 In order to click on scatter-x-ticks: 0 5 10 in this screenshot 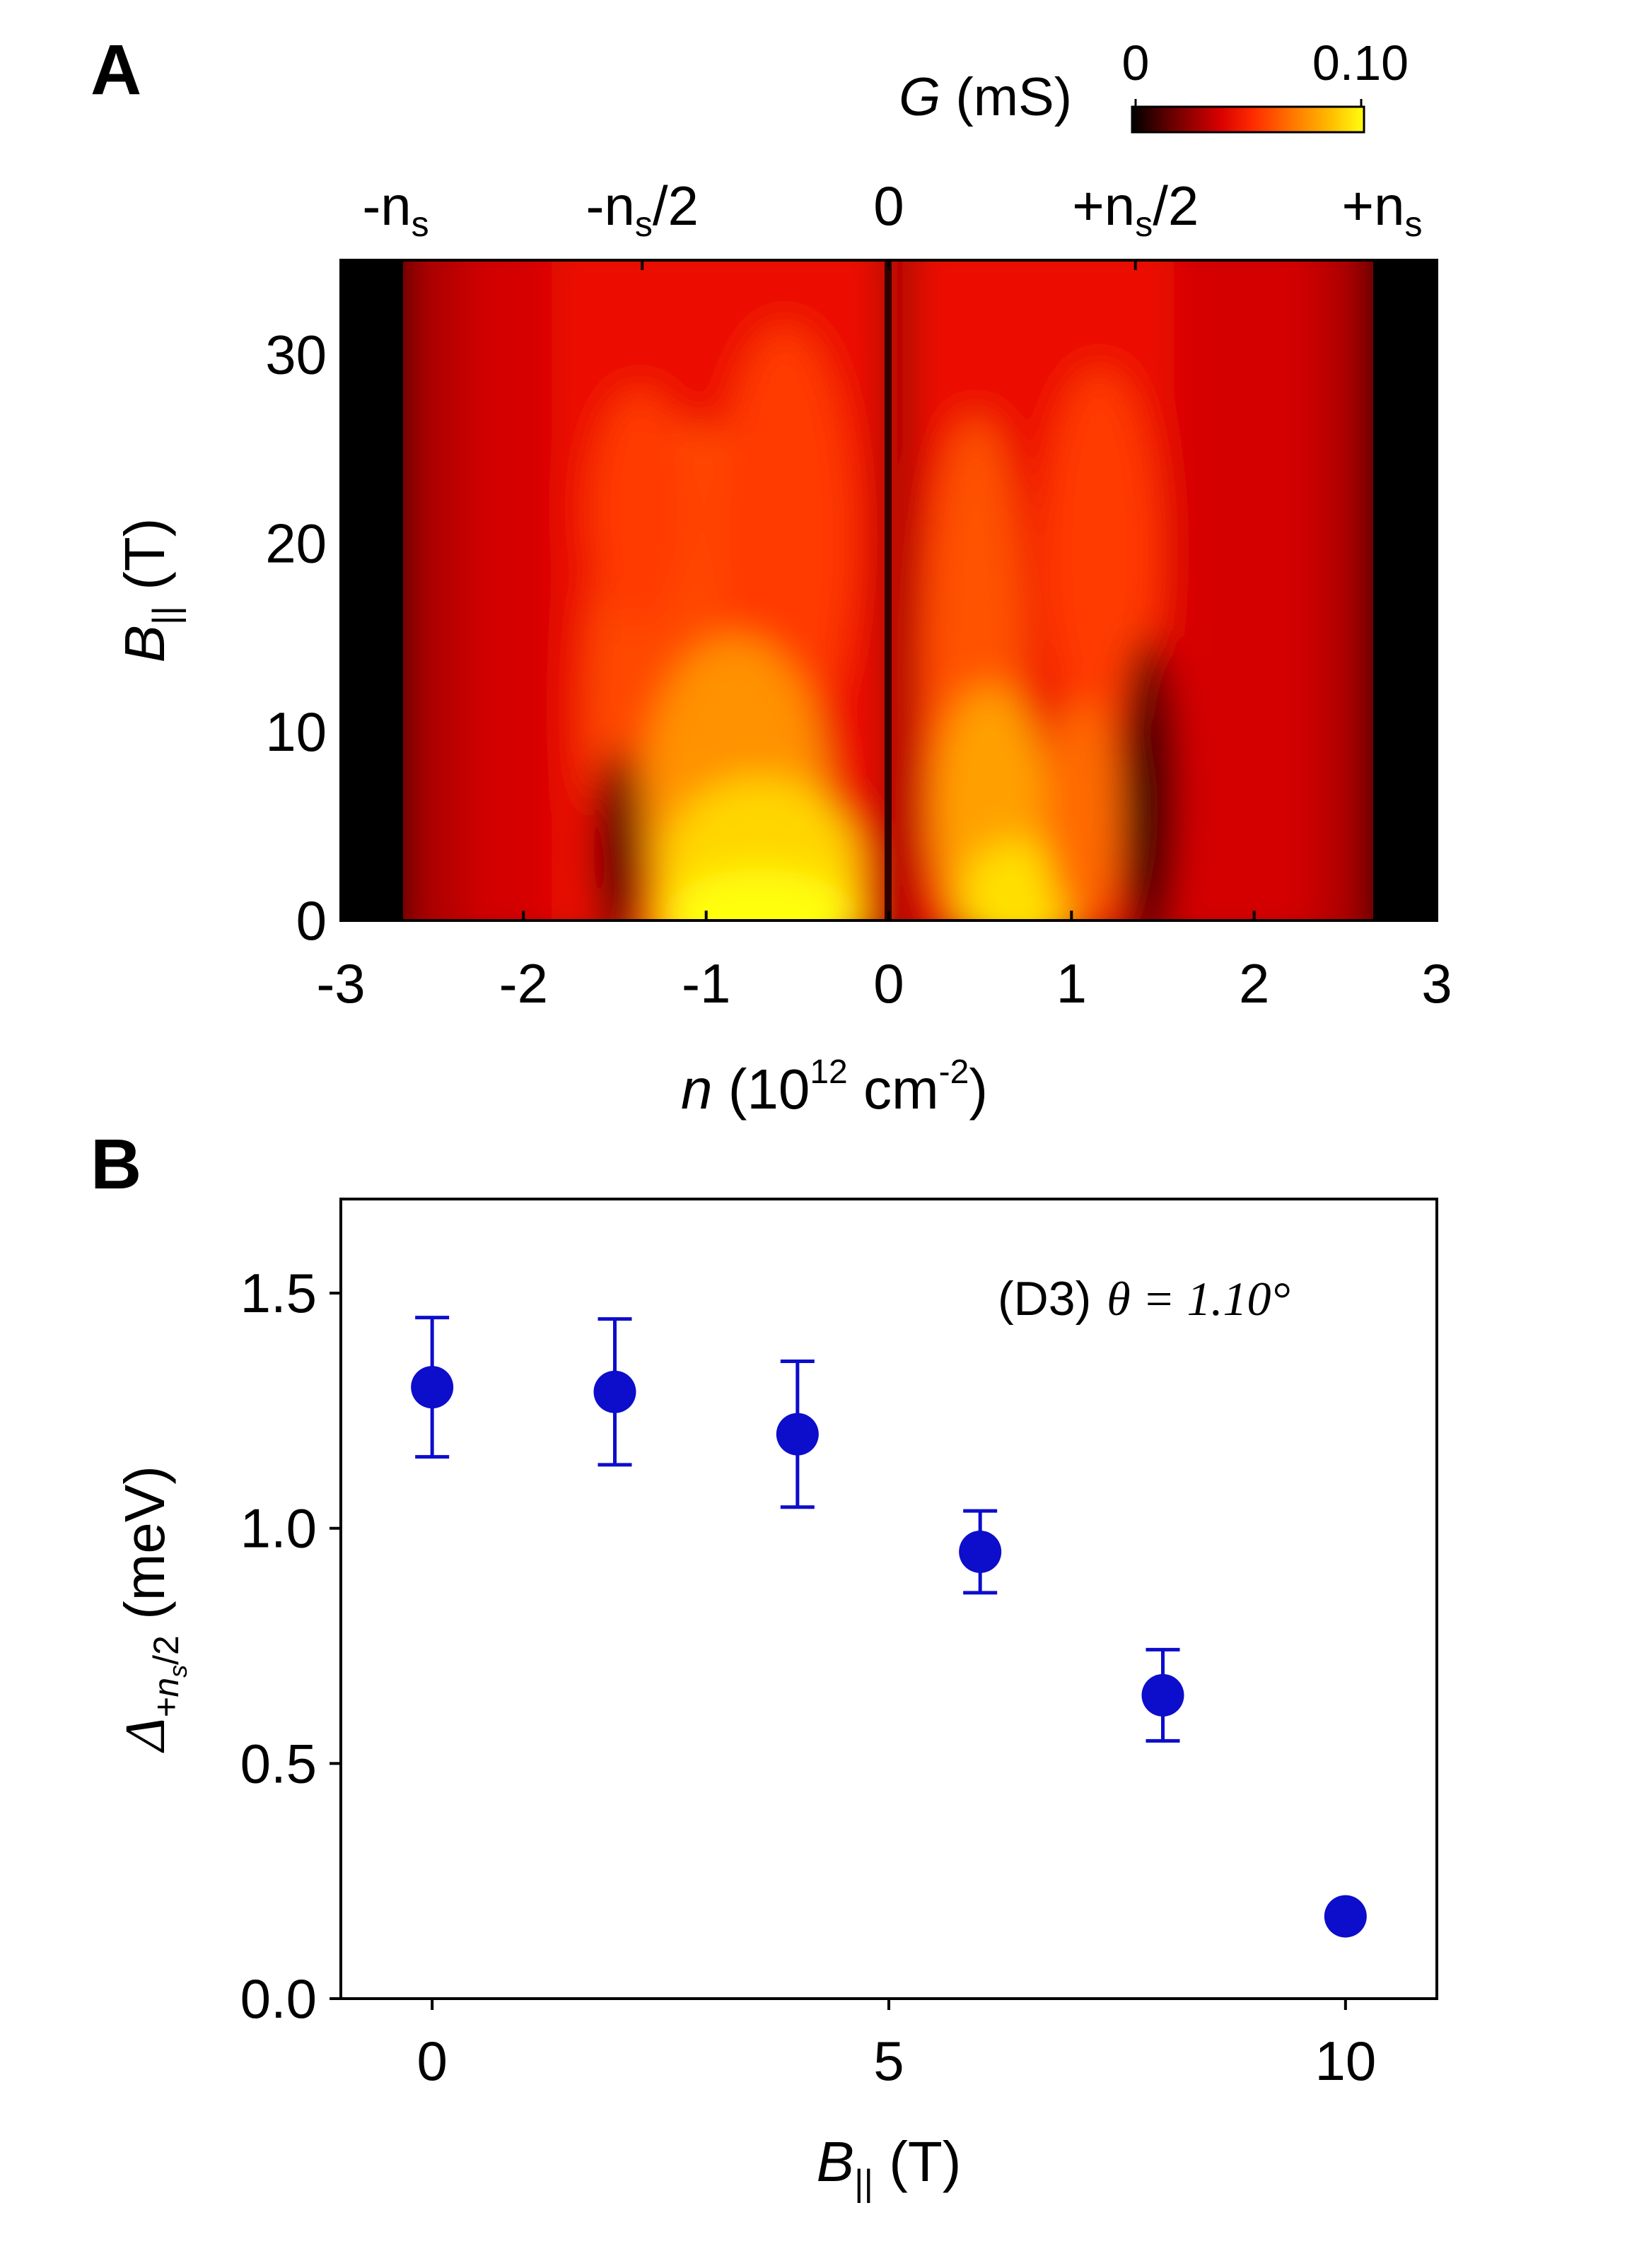, I will do `click(896, 2046)`.